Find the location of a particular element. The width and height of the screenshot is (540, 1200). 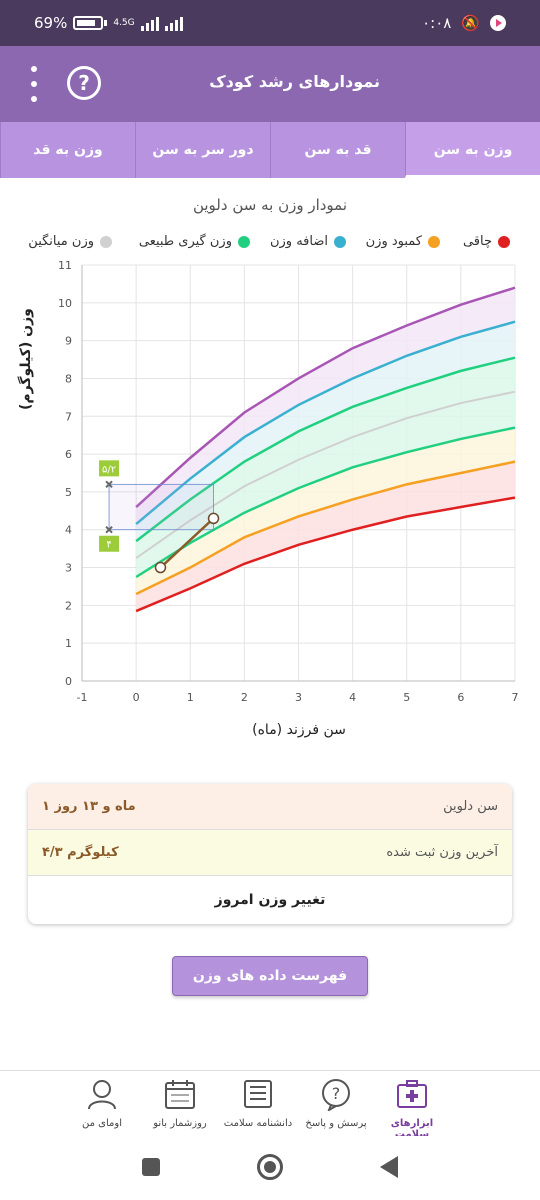

y-tick-label: 1 is located at coordinates (68, 643).